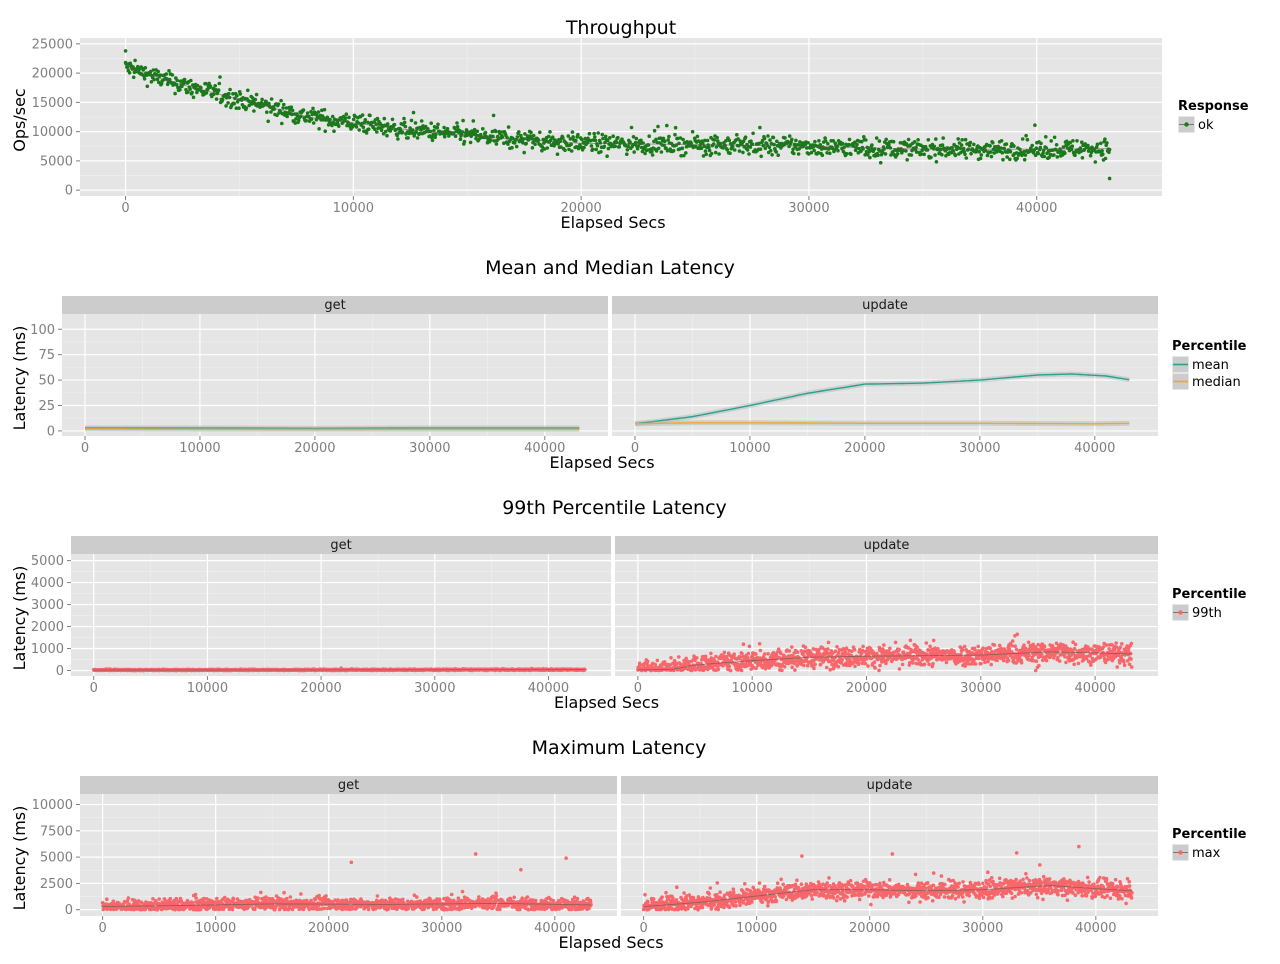 This screenshot has width=1280, height=964. I want to click on x-tick-label: 0, so click(125, 208).